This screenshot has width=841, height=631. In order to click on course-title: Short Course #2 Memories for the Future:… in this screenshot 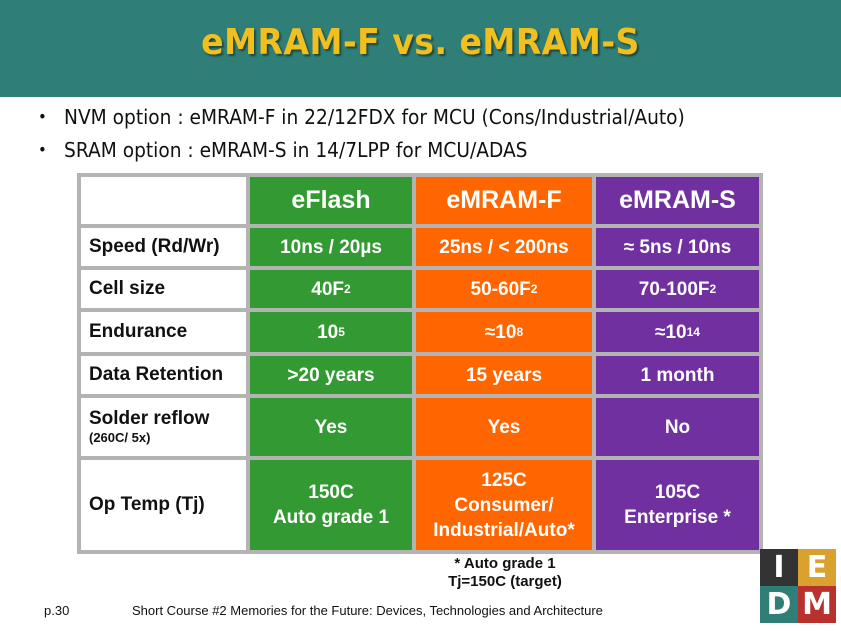, I will do `click(367, 610)`.